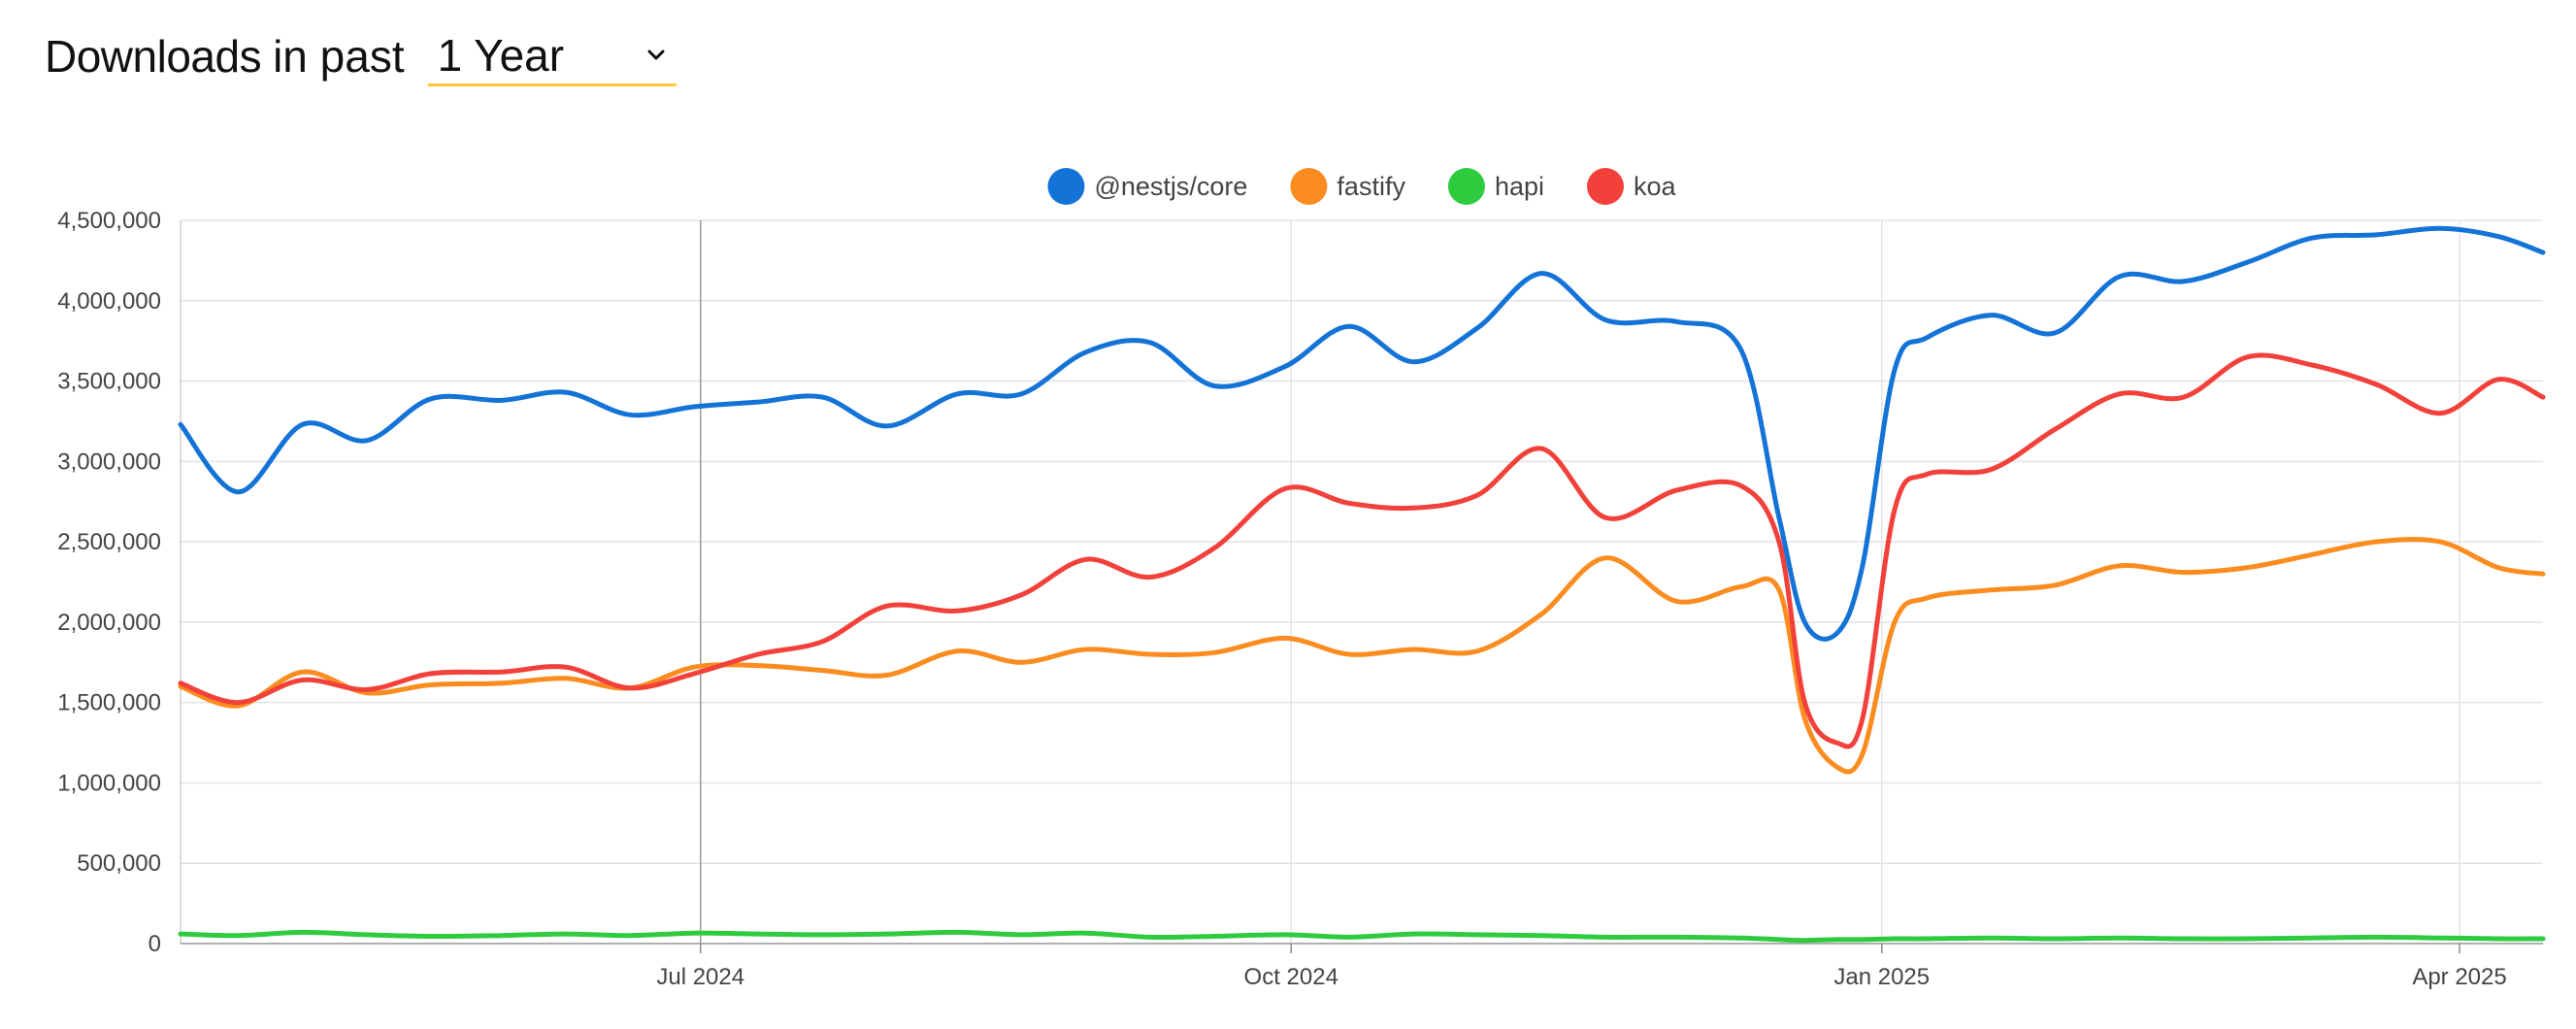 Image resolution: width=2576 pixels, height=1029 pixels. What do you see at coordinates (1066, 186) in the screenshot?
I see `legend-swatch-nestjs-core` at bounding box center [1066, 186].